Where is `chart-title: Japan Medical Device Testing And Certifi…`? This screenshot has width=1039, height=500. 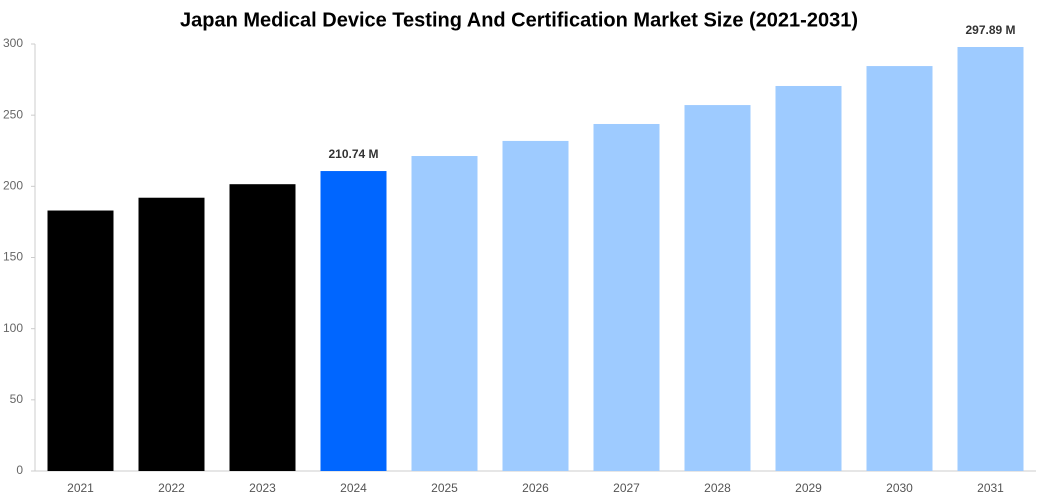 chart-title: Japan Medical Device Testing And Certifi… is located at coordinates (519, 20).